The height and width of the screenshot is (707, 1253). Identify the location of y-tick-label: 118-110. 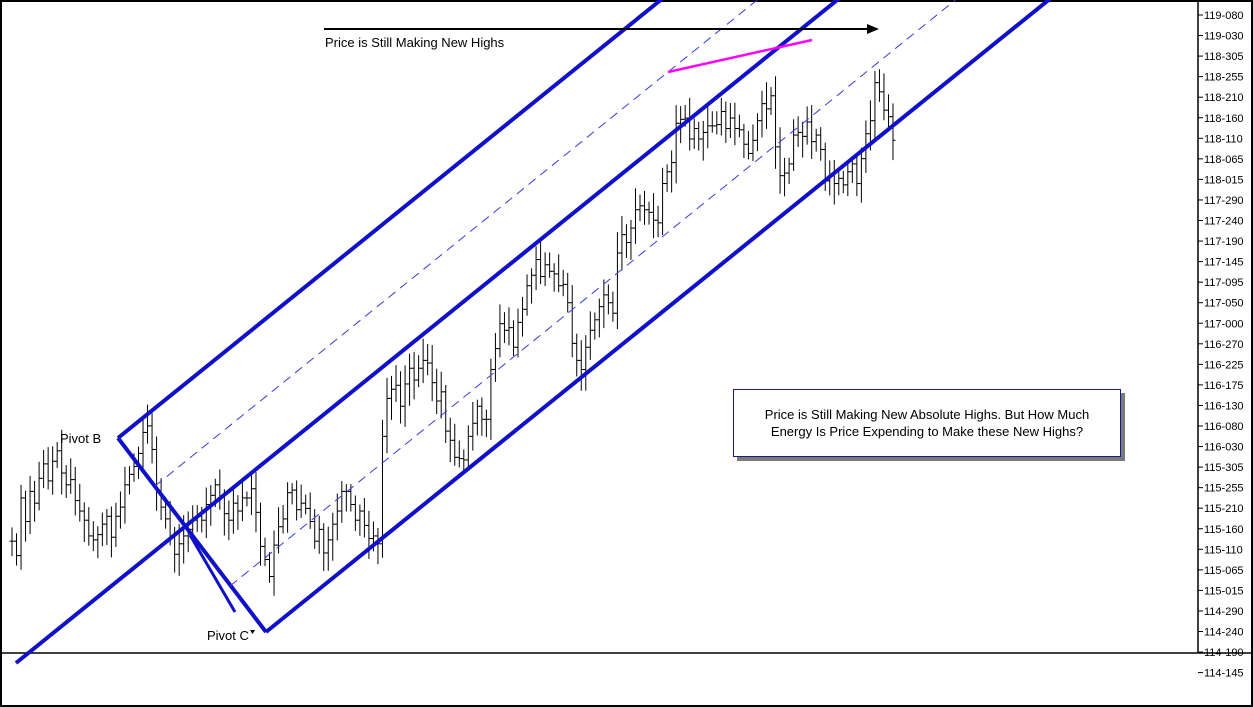
(1223, 139).